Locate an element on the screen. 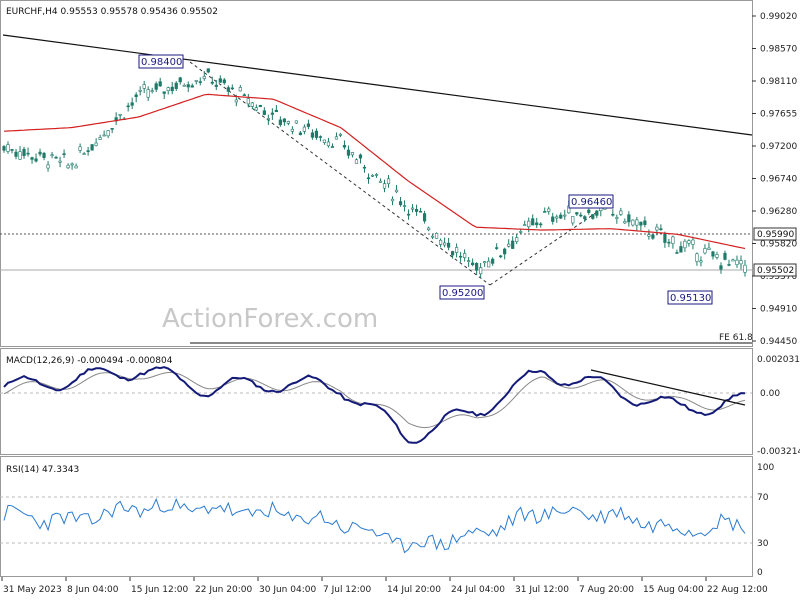 This screenshot has height=600, width=800. x-tick-label: 7 Jul 12:00 is located at coordinates (347, 590).